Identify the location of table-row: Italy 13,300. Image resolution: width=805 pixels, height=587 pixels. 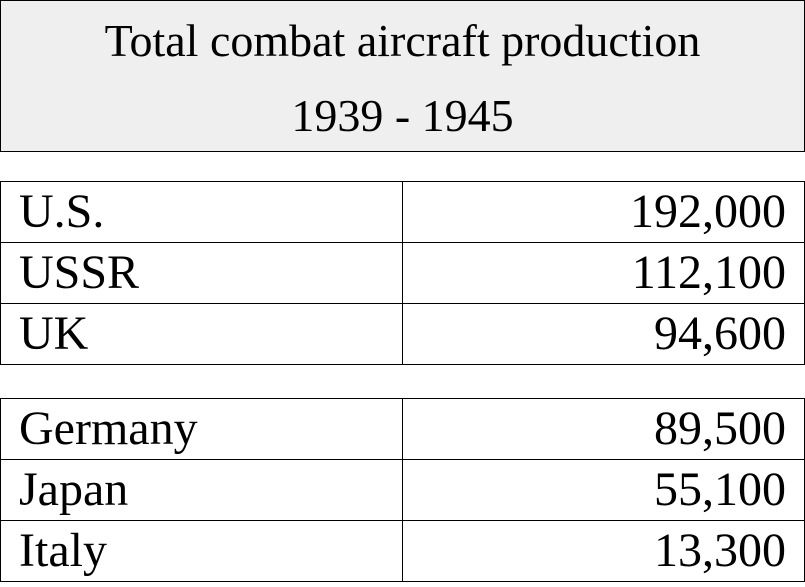
(402, 551).